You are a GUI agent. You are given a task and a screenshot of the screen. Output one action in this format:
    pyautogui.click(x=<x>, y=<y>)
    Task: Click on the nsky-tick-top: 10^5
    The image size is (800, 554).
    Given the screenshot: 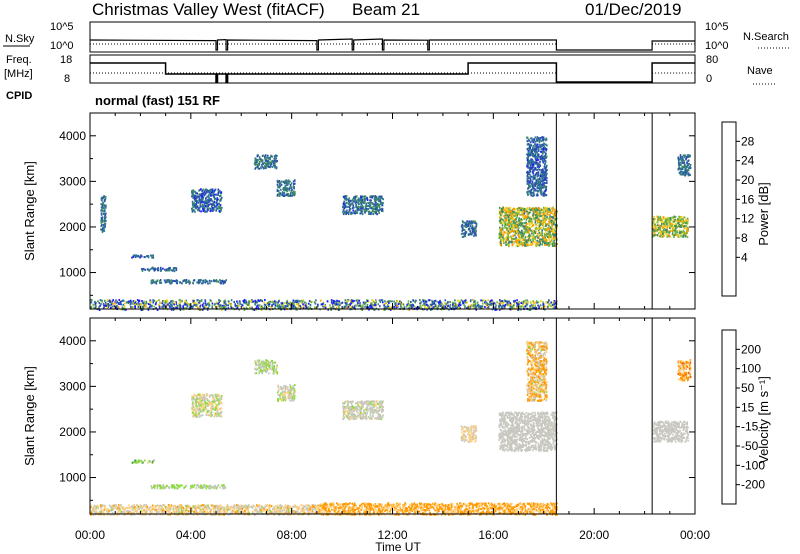 What is the action you would take?
    pyautogui.click(x=62, y=27)
    